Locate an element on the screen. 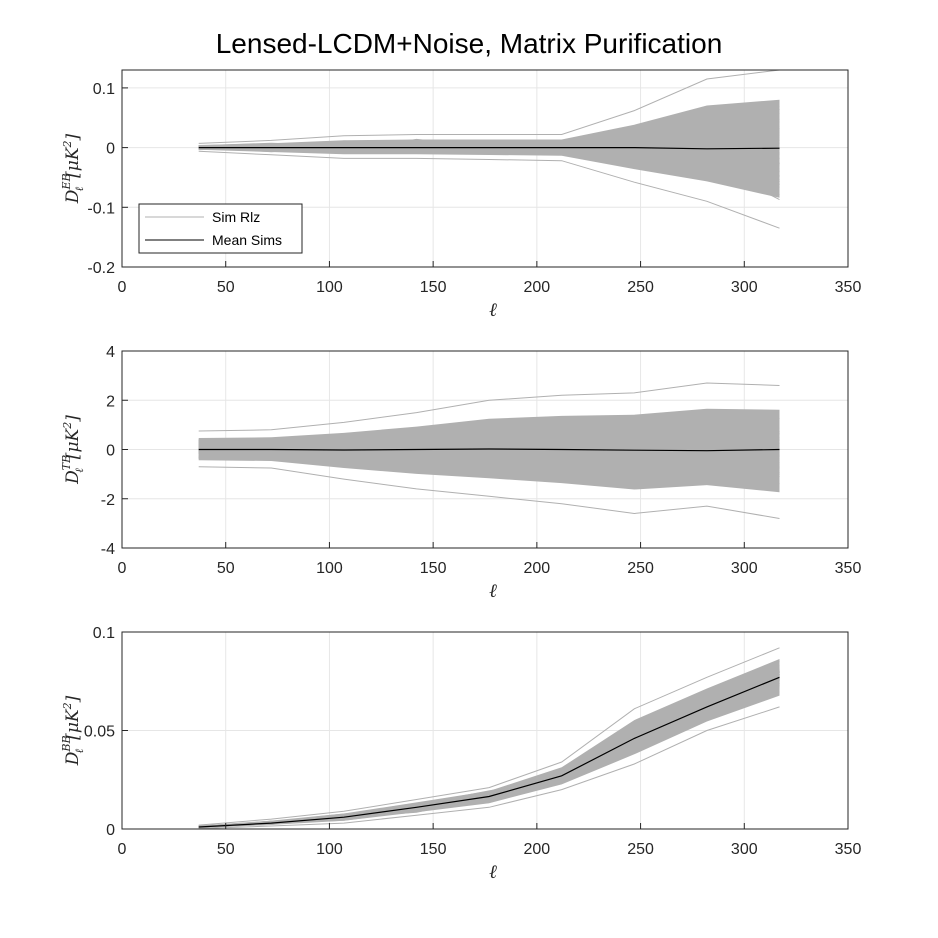 Image resolution: width=938 pixels, height=938 pixels. y-tick-label: -2 is located at coordinates (108, 500).